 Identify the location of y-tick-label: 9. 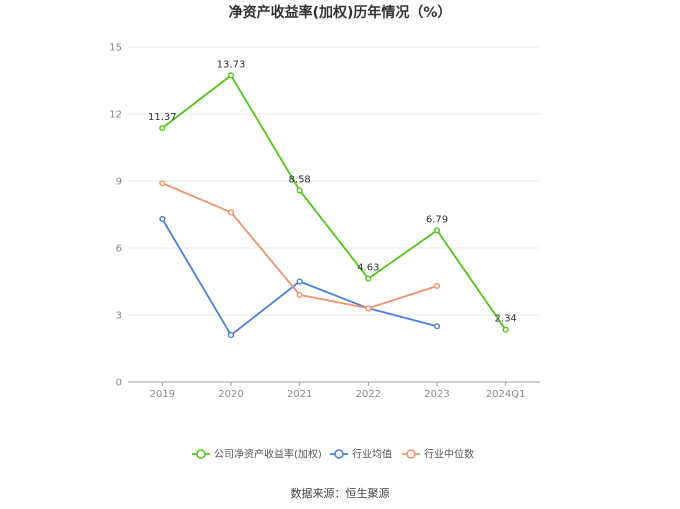
(119, 182).